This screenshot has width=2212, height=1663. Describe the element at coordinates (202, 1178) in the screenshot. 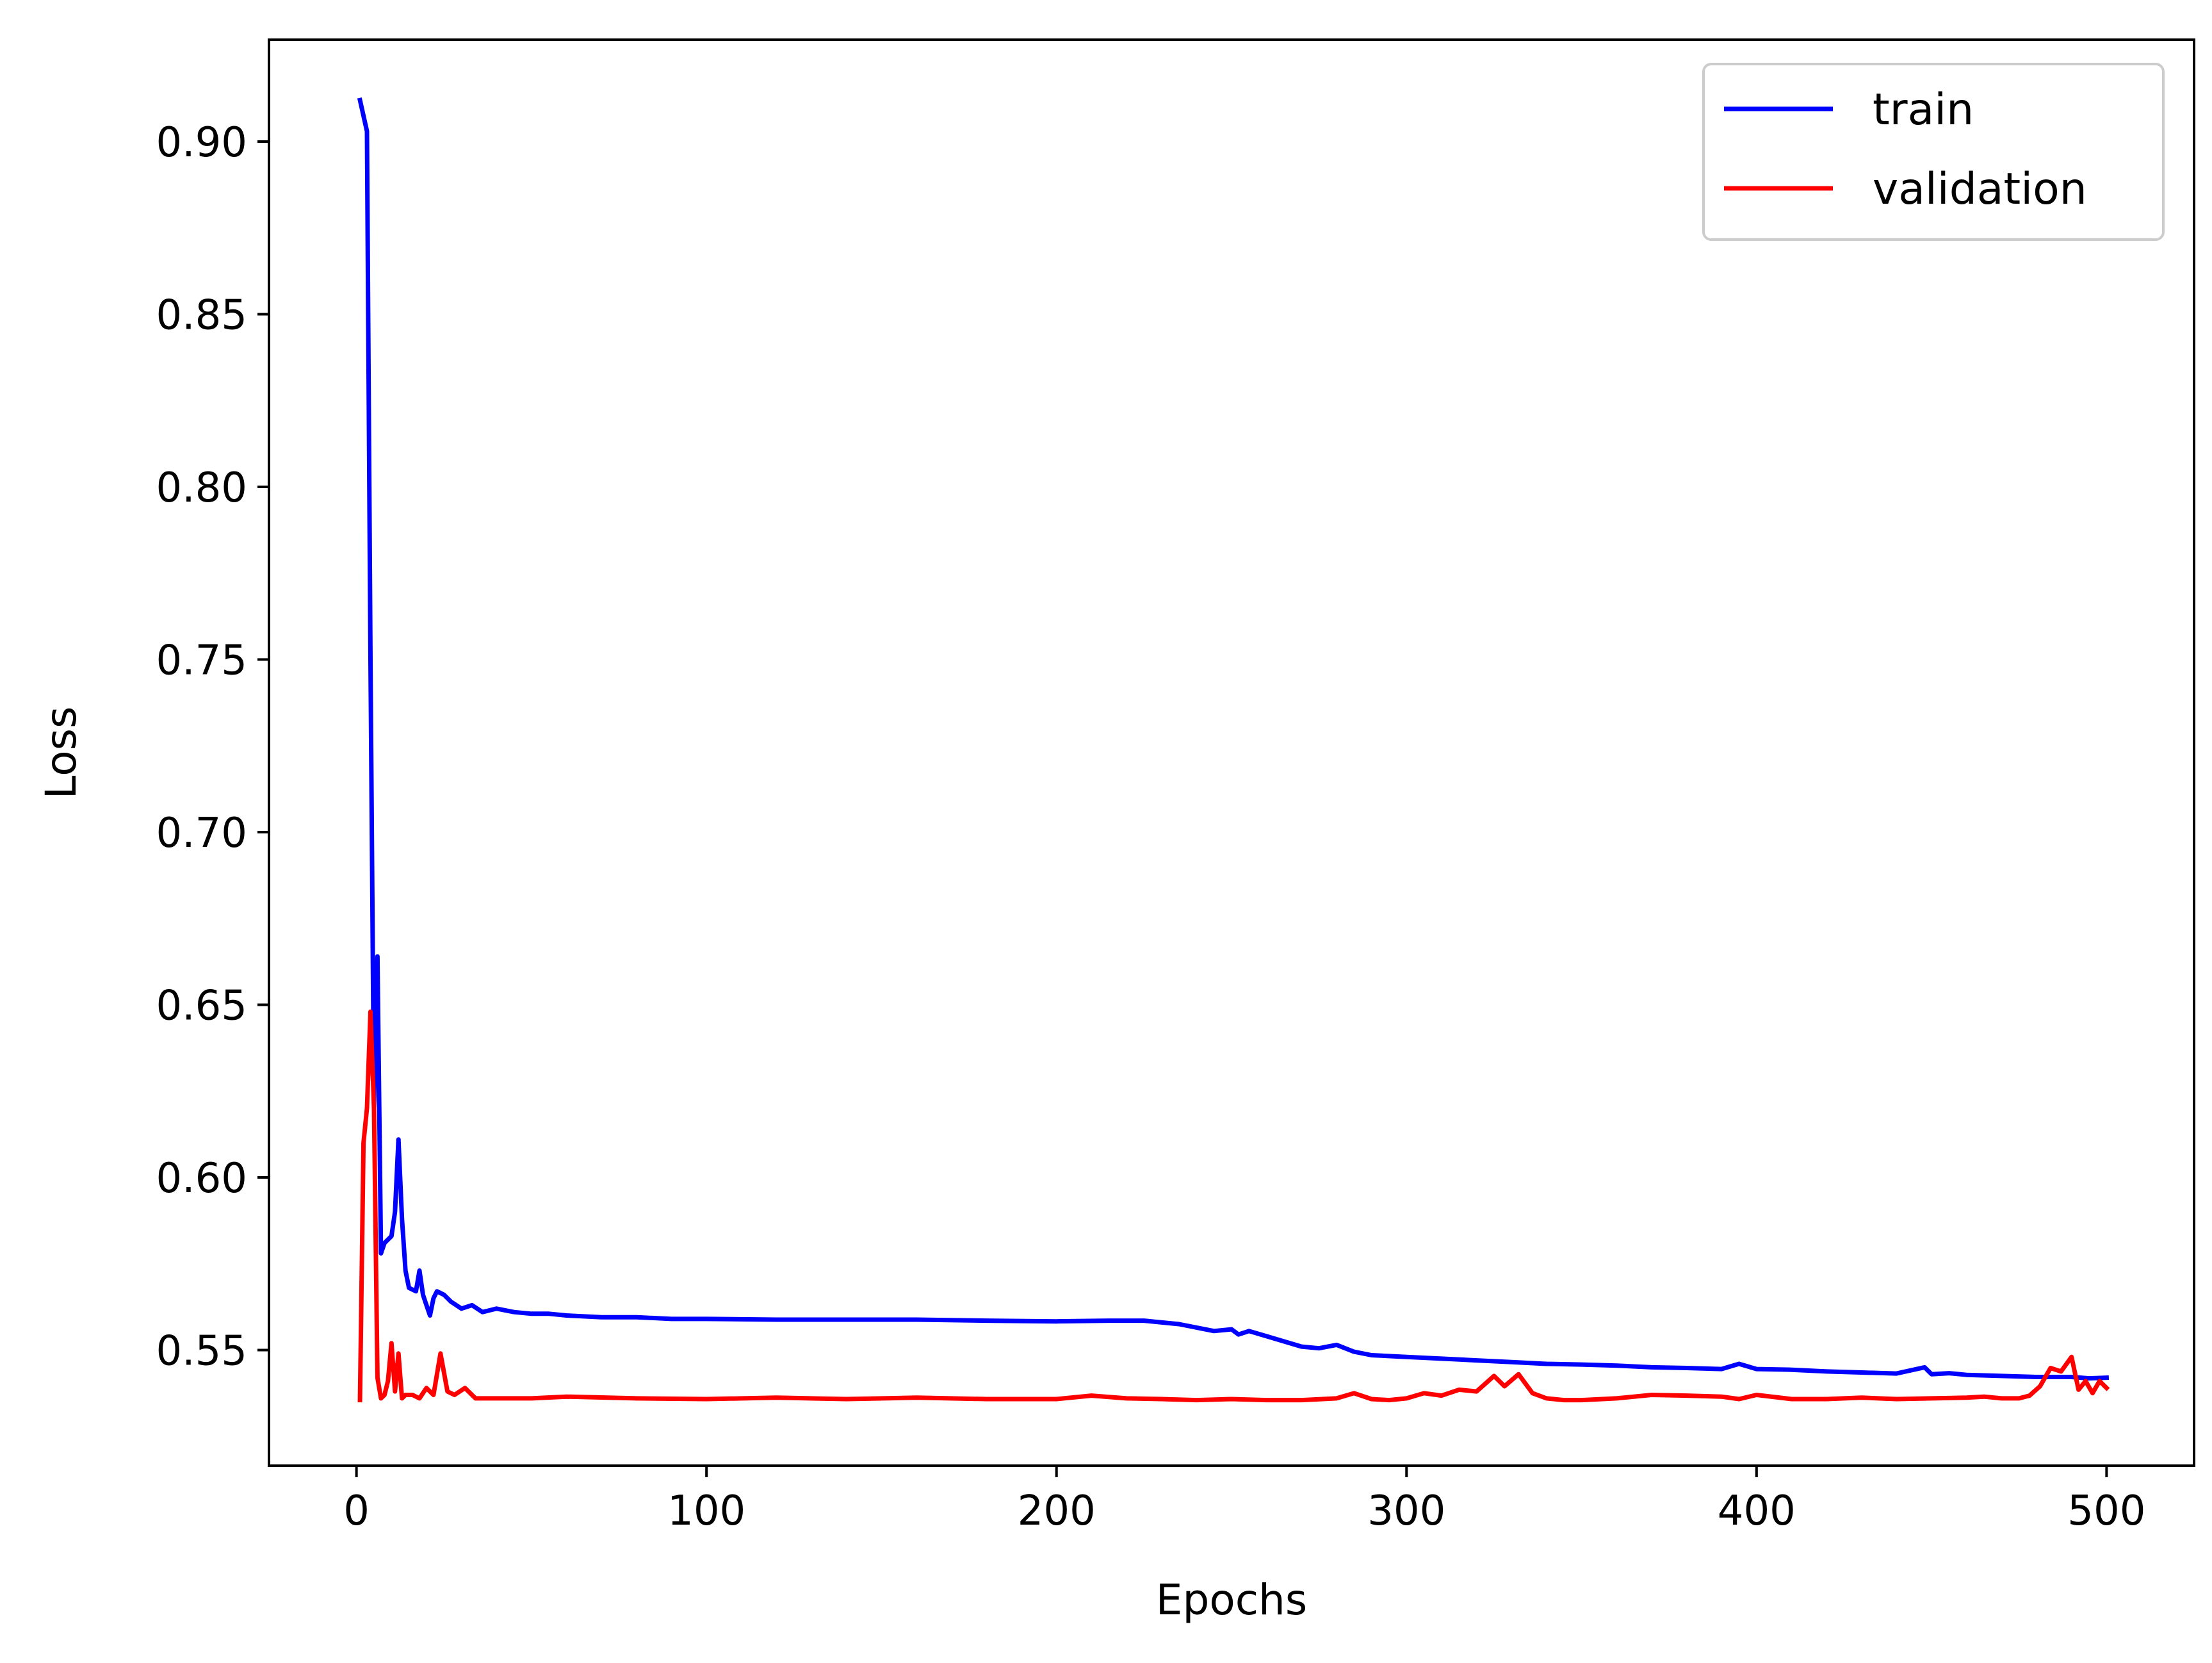

I see `y-tick-label: 0.60` at that location.